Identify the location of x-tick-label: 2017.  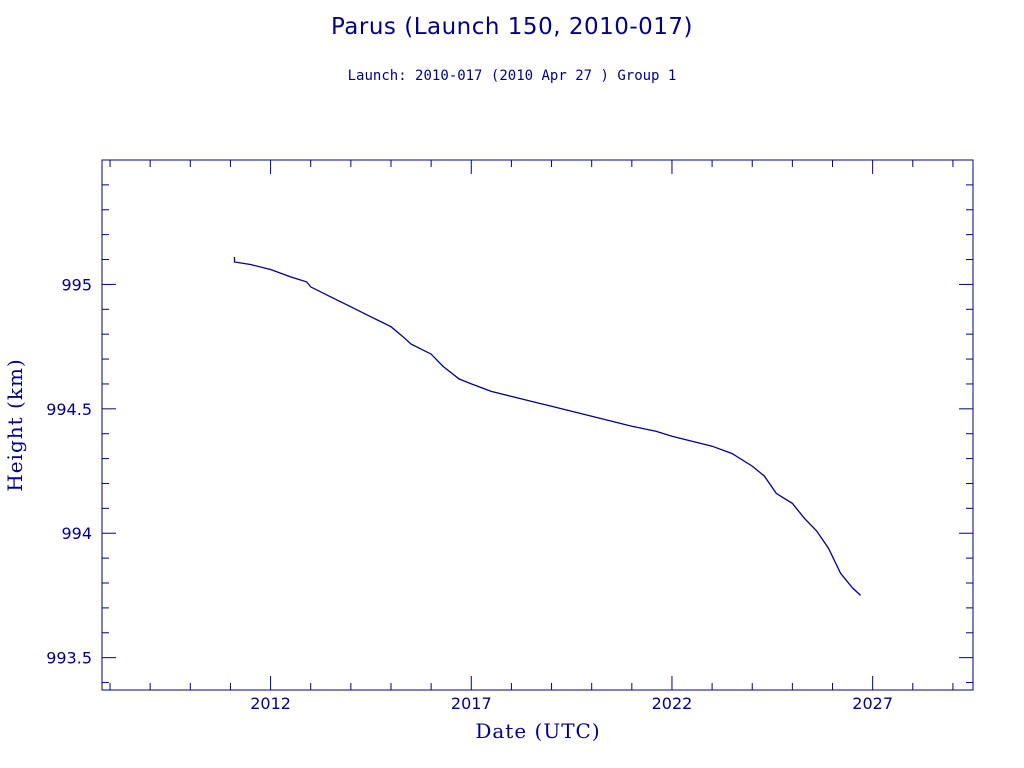
(471, 703).